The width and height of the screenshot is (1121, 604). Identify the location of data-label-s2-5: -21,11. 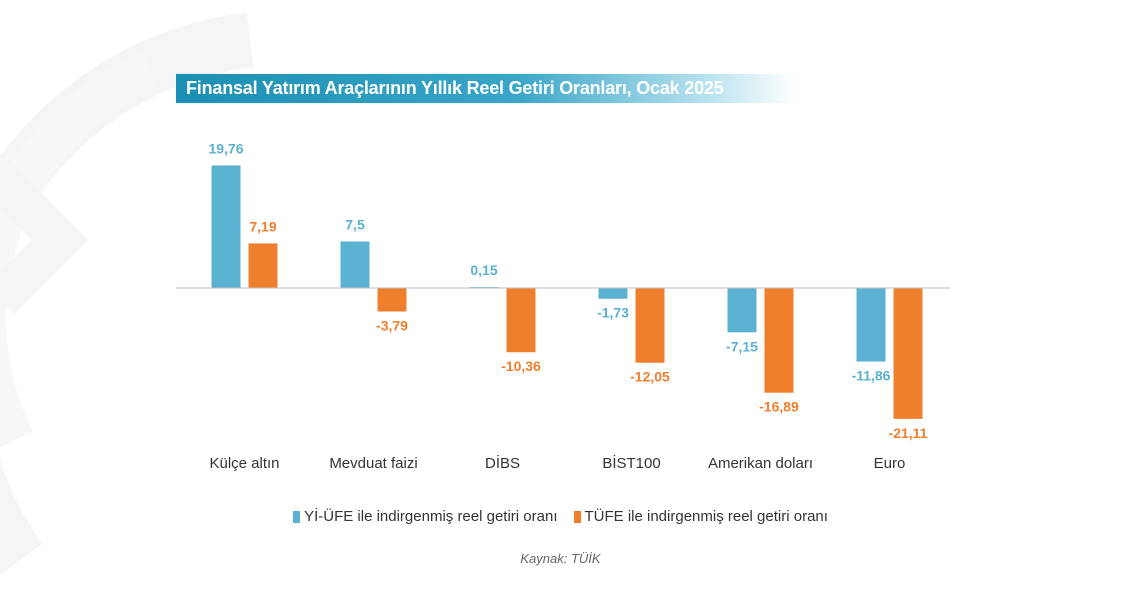
(908, 433).